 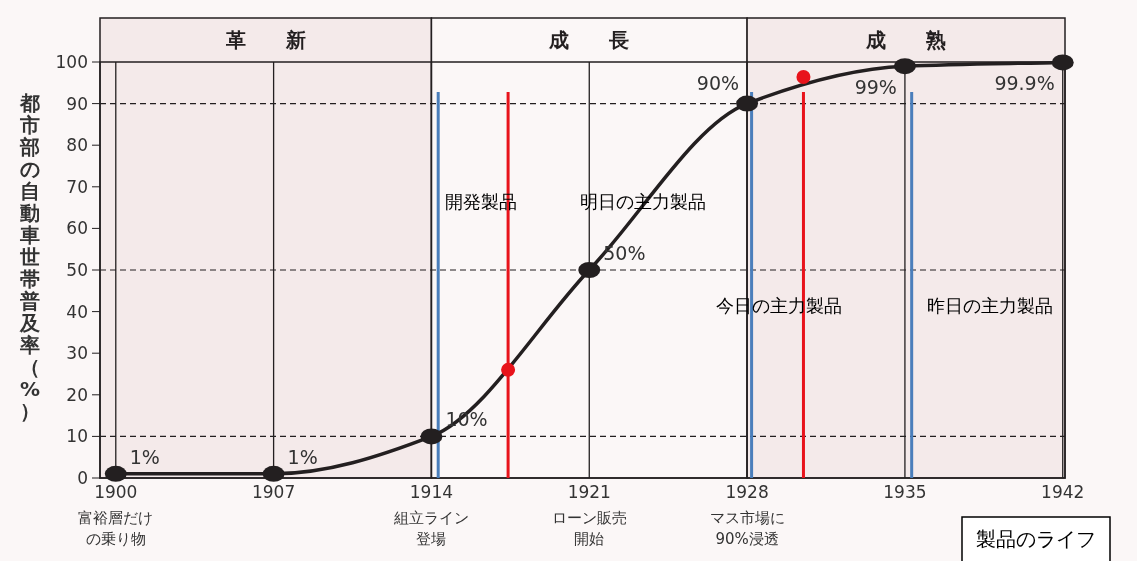 What do you see at coordinates (747, 528) in the screenshot?
I see `text: マス市場に90%浸透` at bounding box center [747, 528].